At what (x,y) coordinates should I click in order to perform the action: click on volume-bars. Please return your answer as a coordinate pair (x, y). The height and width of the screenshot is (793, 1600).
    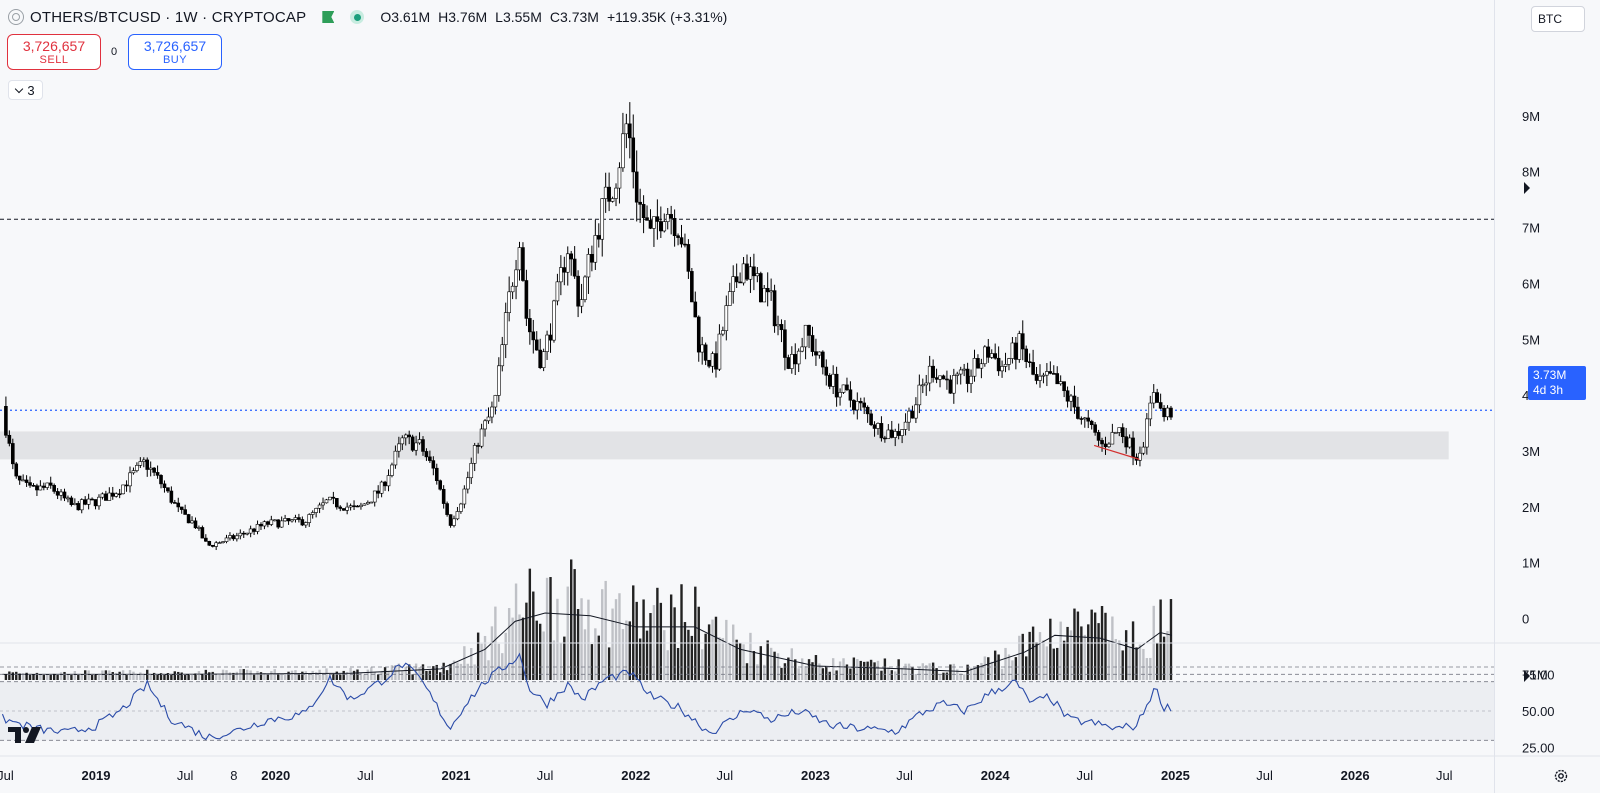
    Looking at the image, I should click on (587, 619).